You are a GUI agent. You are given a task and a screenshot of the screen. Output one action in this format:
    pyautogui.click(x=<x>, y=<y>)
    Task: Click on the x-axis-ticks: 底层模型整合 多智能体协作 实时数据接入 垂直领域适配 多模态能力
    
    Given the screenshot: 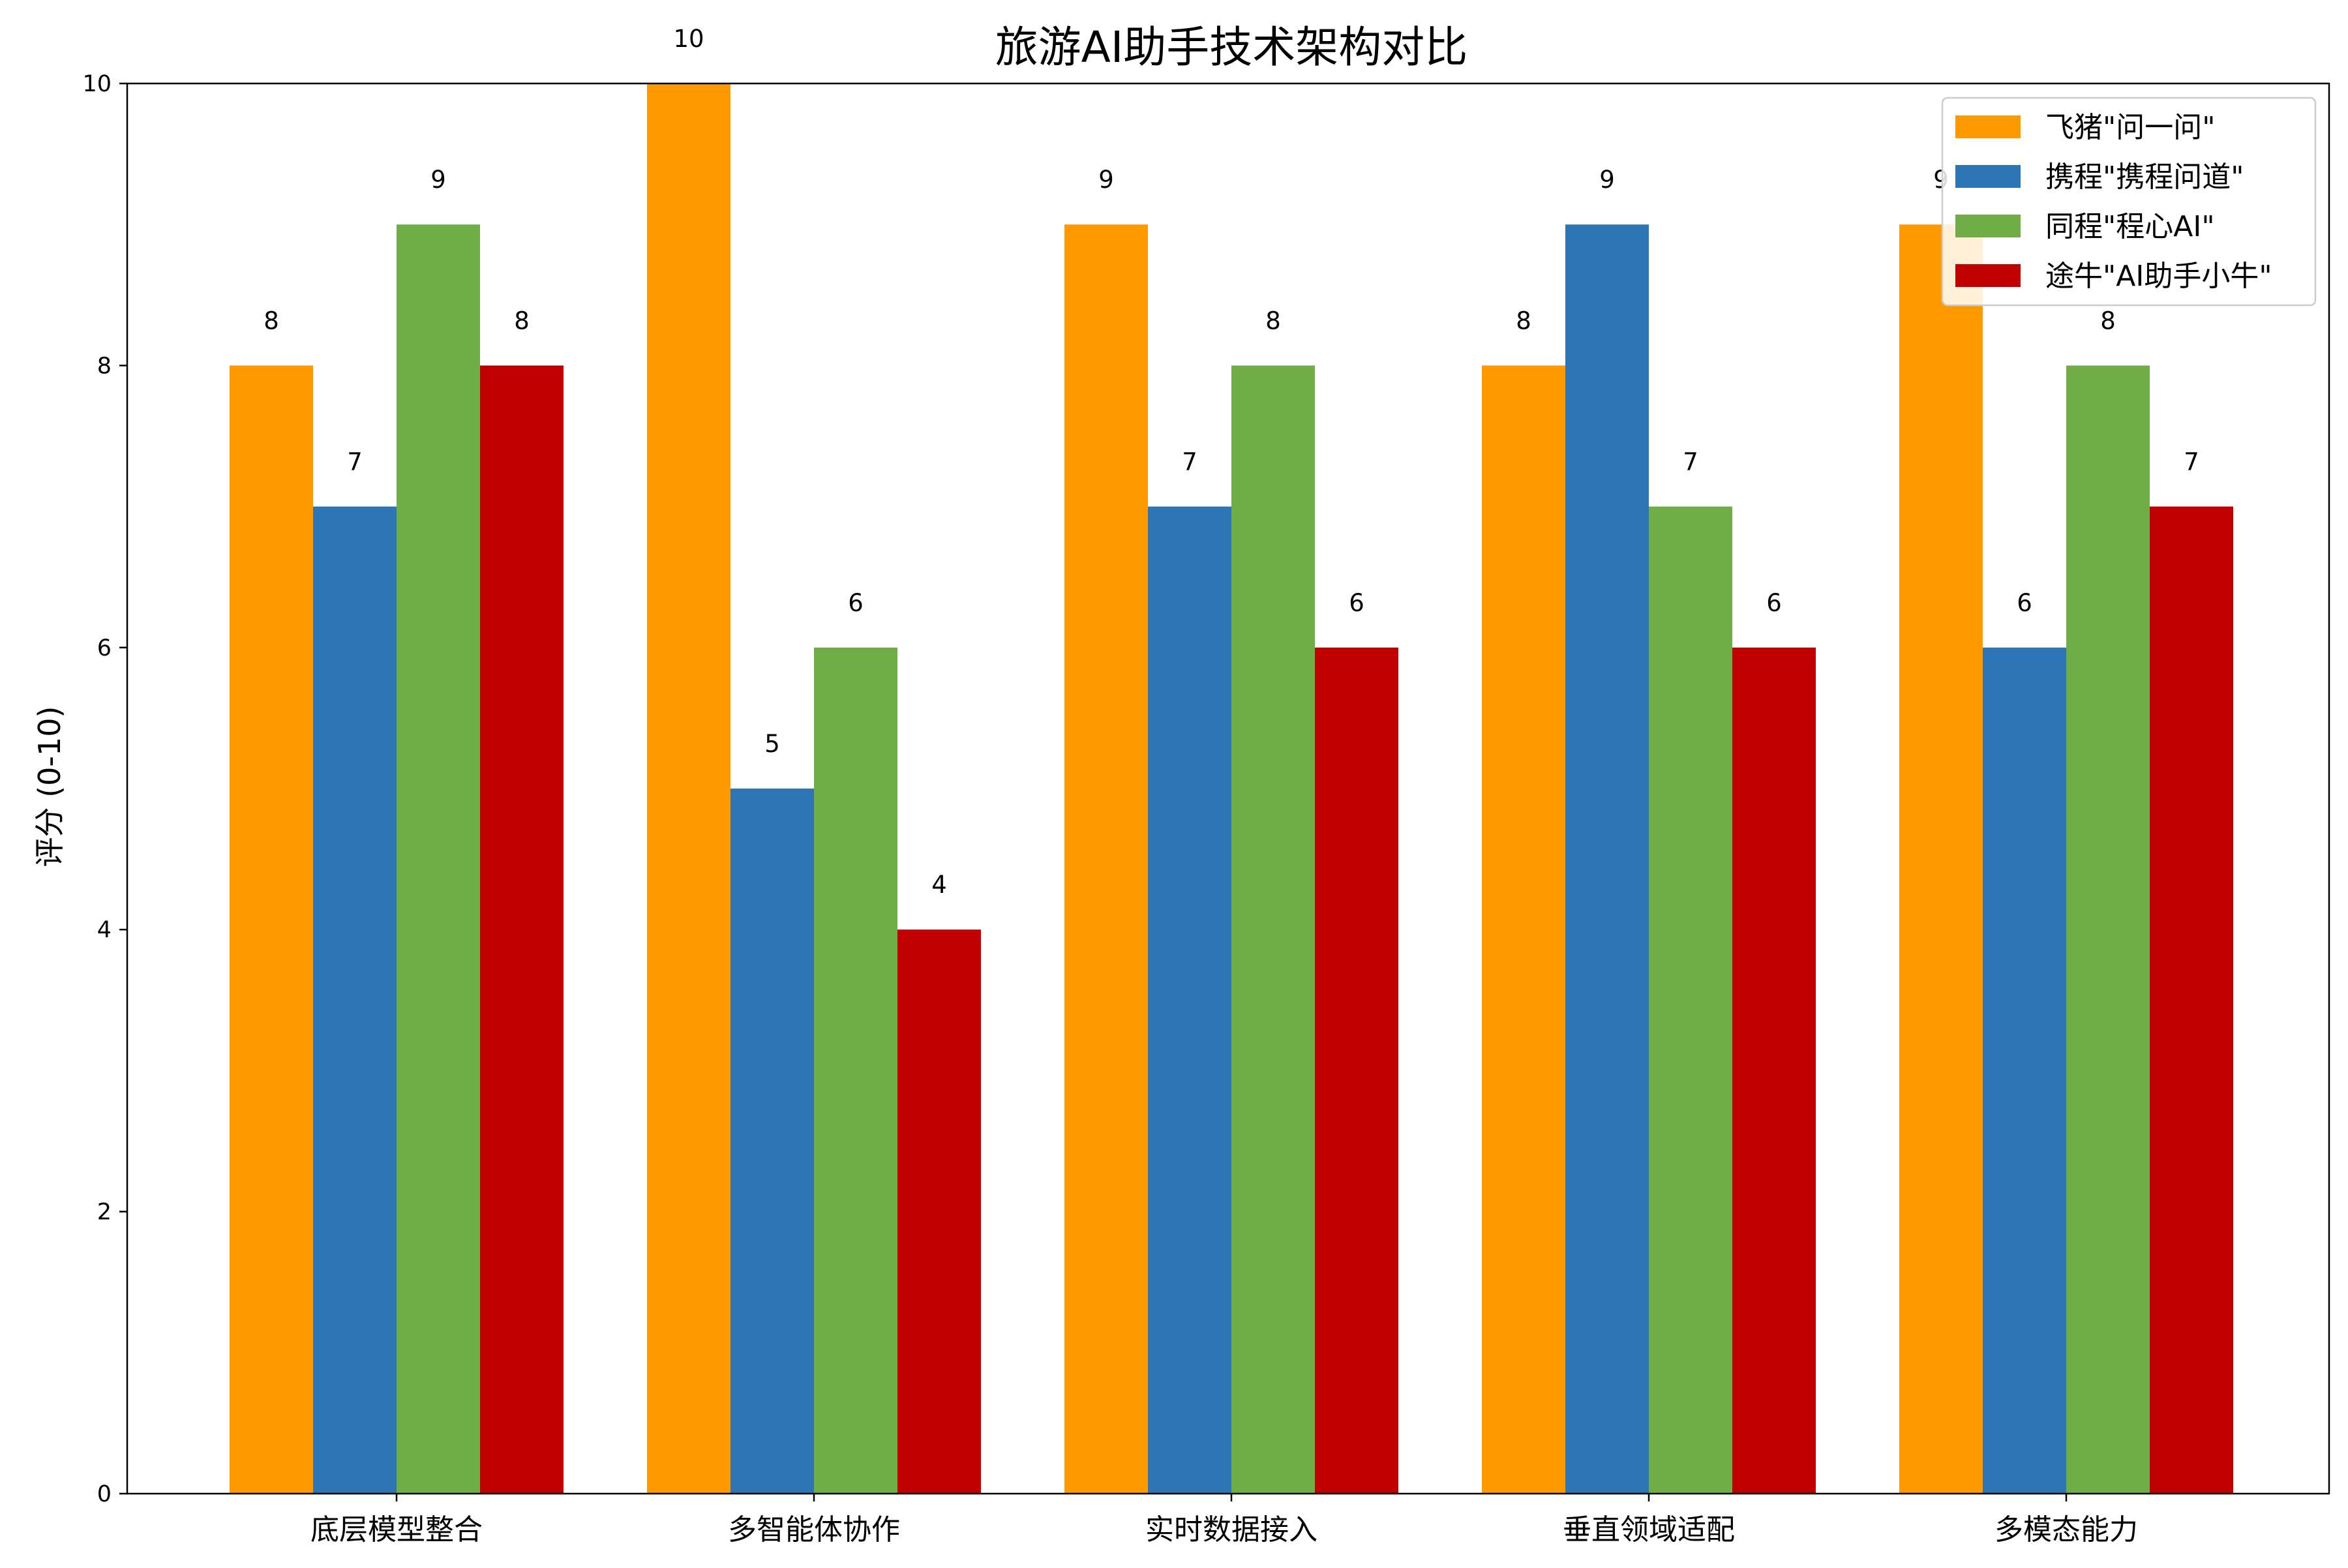 What is the action you would take?
    pyautogui.click(x=1224, y=1520)
    